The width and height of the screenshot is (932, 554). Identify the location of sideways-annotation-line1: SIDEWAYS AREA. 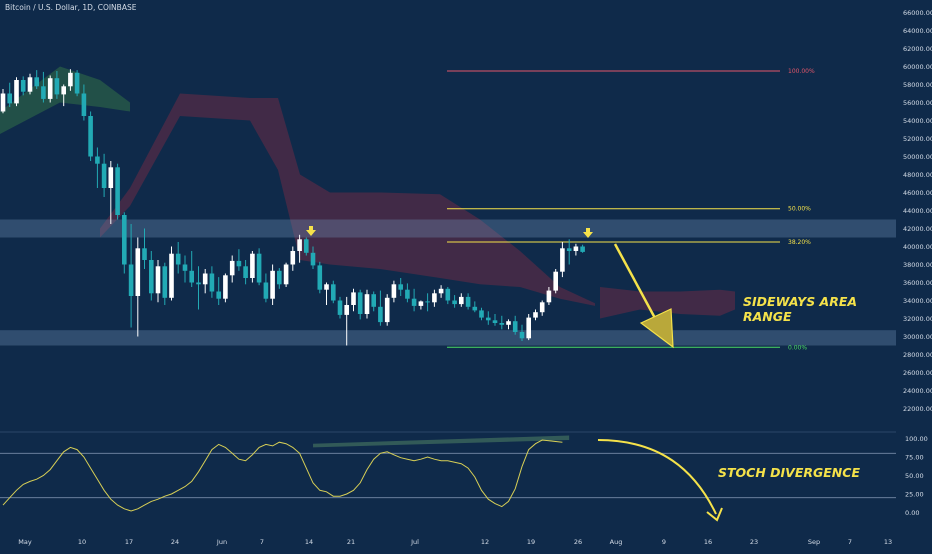
(800, 301).